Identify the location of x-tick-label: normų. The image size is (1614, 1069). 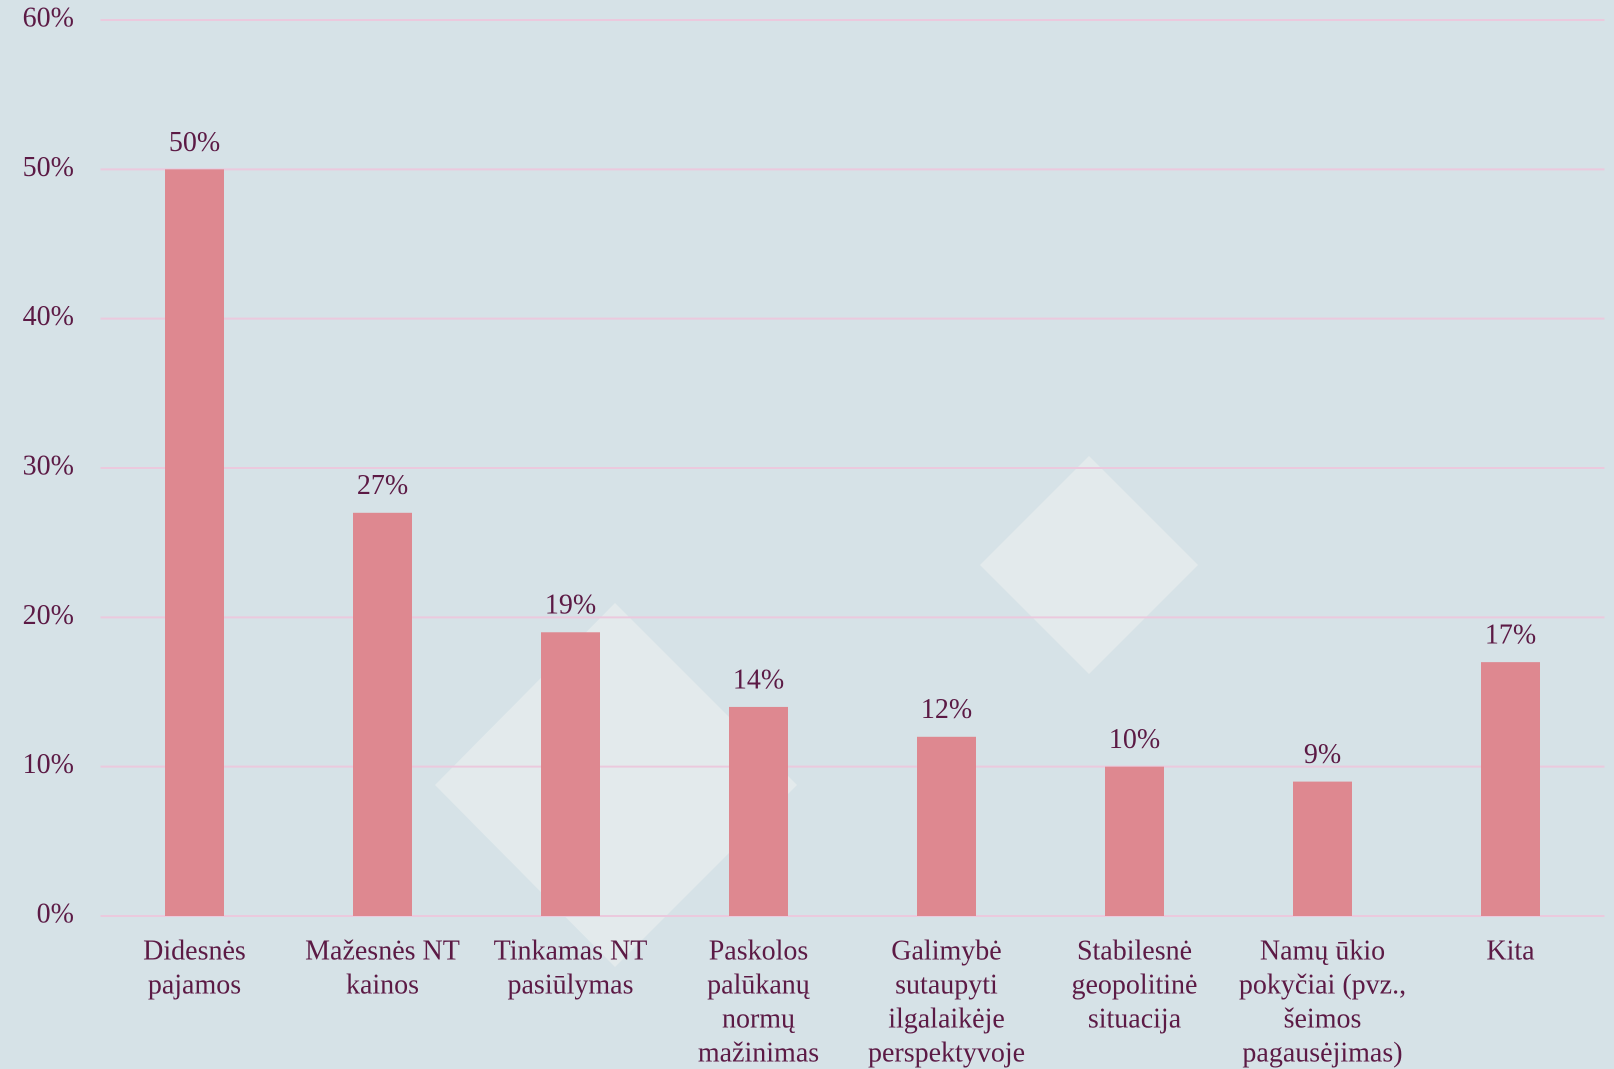
(759, 1018).